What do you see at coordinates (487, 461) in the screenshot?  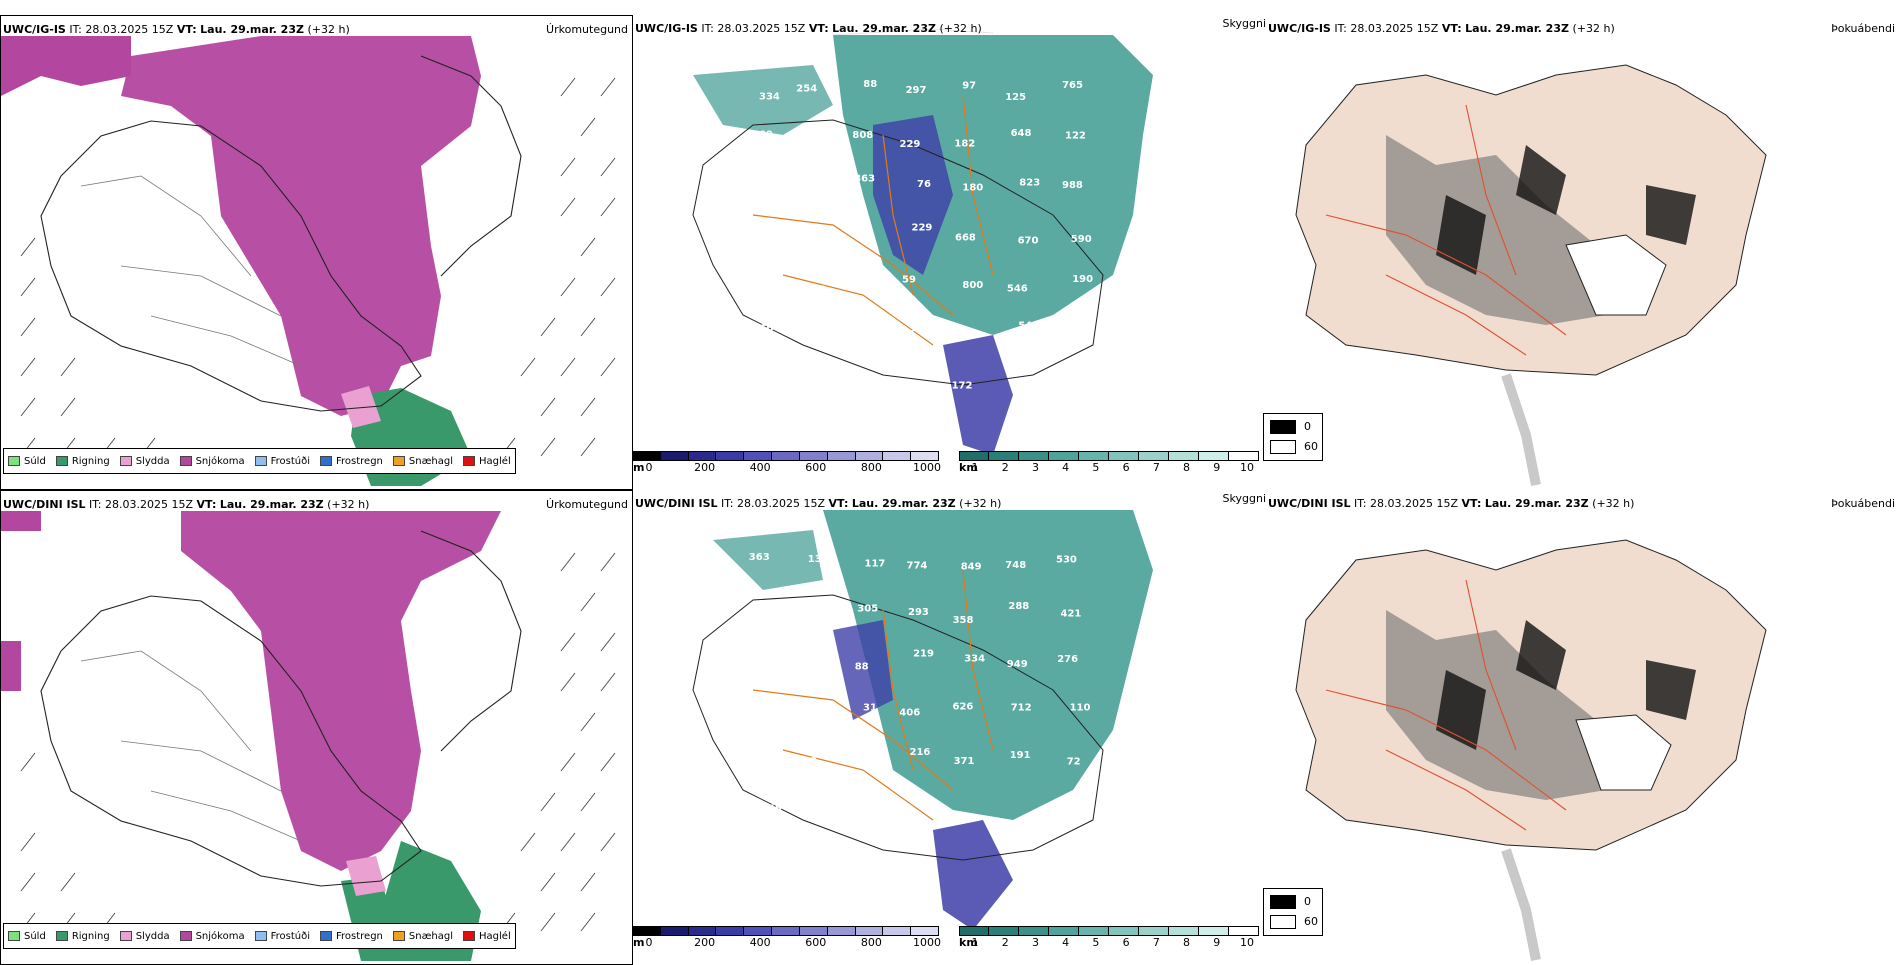 I see `legend-item-hail: Haglél` at bounding box center [487, 461].